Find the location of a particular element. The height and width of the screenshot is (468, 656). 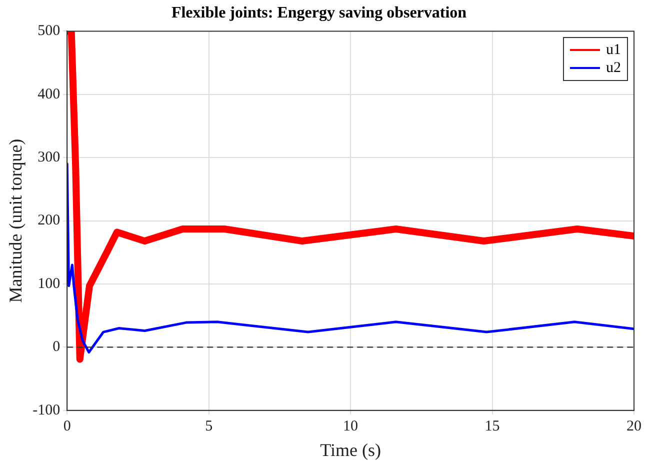

x-tick-label: 15 is located at coordinates (492, 426).